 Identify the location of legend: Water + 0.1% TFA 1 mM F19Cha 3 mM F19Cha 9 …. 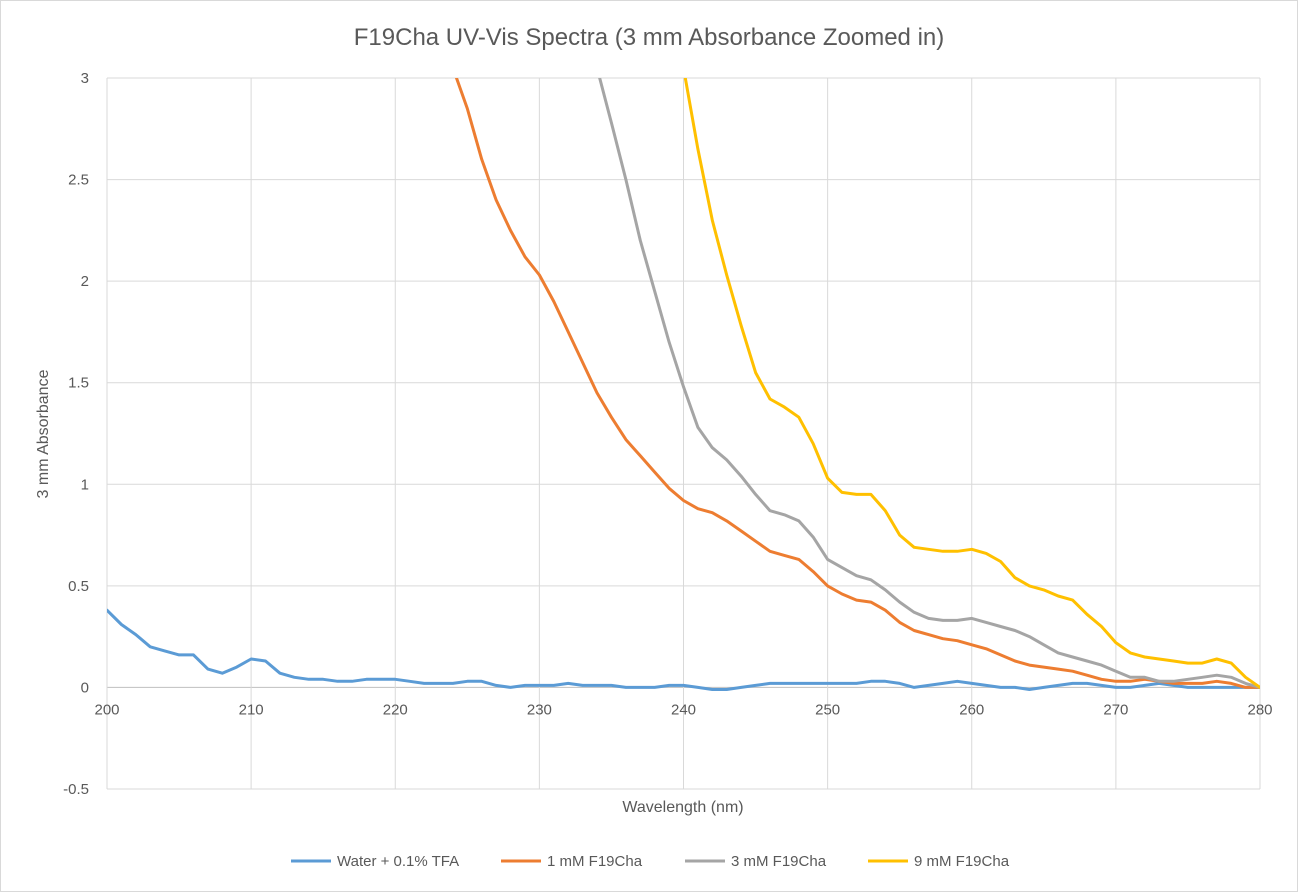
(650, 861).